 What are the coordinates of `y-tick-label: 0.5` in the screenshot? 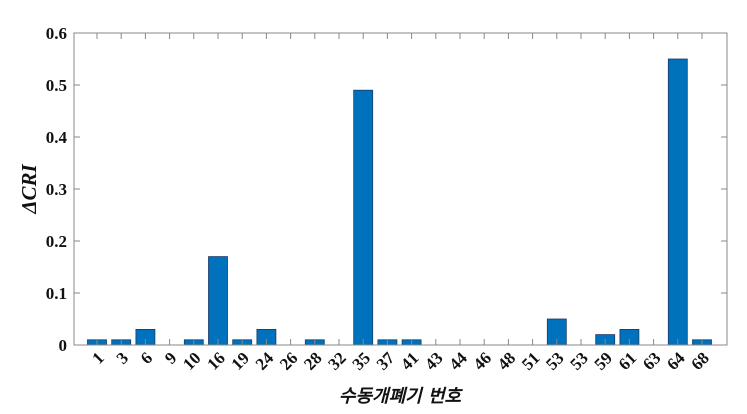 It's located at (56, 85).